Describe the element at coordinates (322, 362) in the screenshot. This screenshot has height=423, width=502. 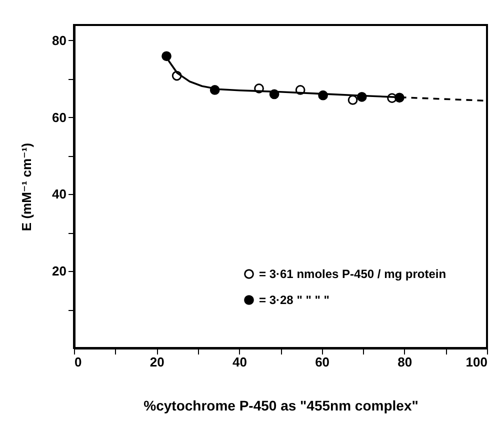
I see `x-tick-label: 60` at that location.